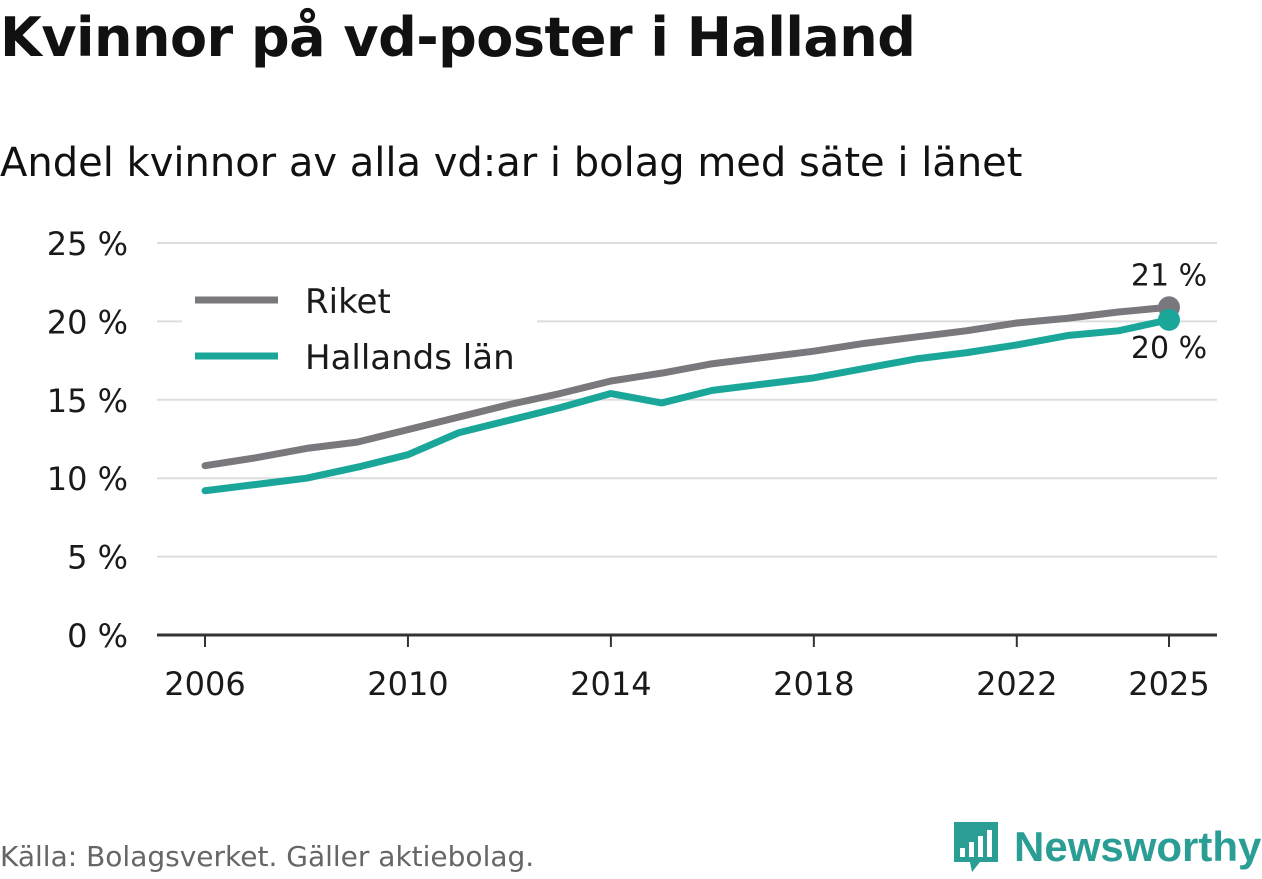 This screenshot has height=879, width=1262. Describe the element at coordinates (458, 37) in the screenshot. I see `chart-title: Kvinnor på vd-poster i Halland` at that location.